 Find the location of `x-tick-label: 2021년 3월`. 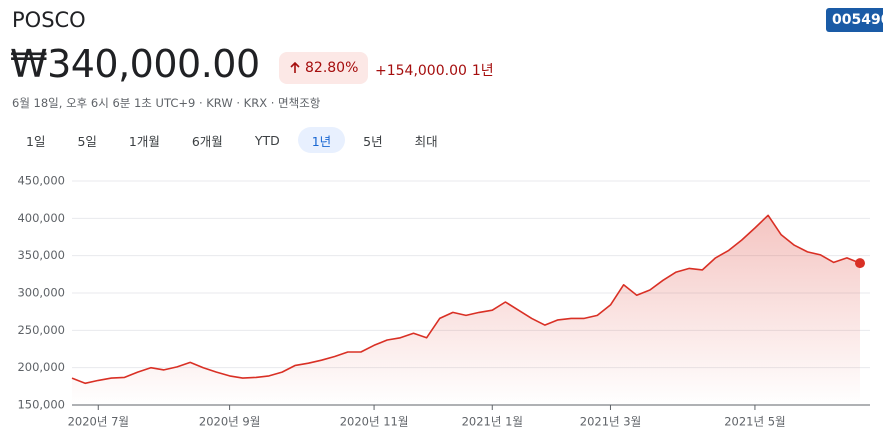

x-tick-label: 2021년 3월 is located at coordinates (610, 422).